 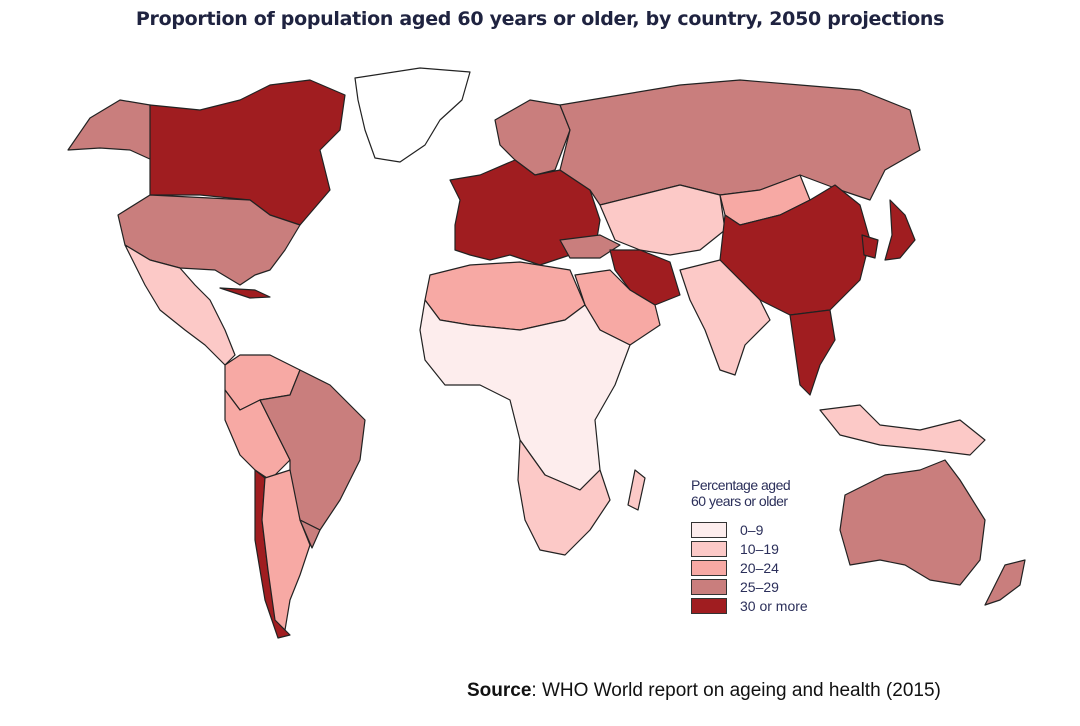 I want to click on region-north-africa, so click(x=505, y=296).